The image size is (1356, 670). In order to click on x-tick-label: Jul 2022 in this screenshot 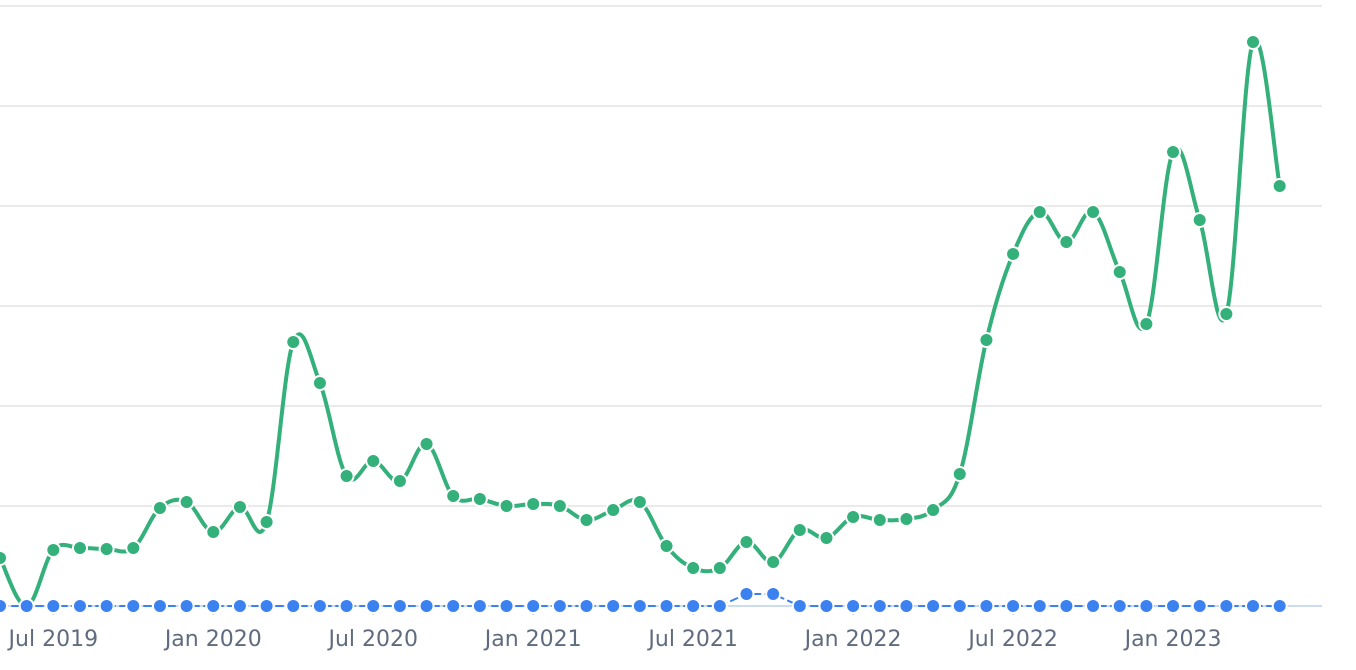, I will do `click(1012, 639)`.